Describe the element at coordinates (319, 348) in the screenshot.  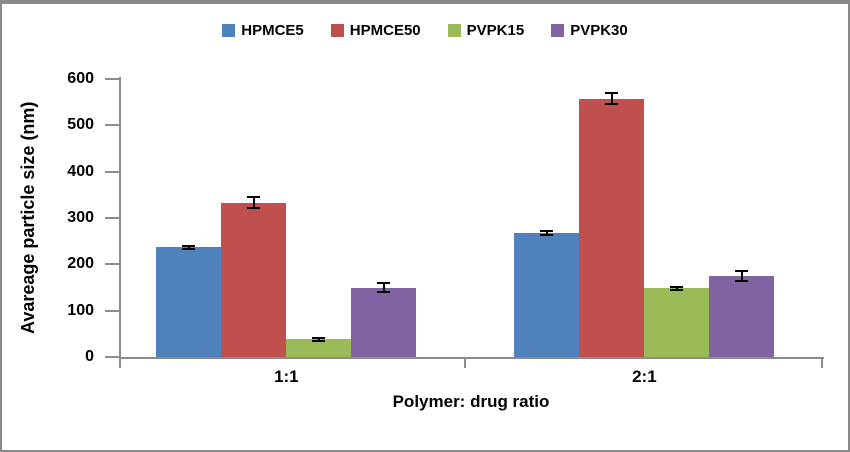
I see `bar-pvpk15-1to1` at that location.